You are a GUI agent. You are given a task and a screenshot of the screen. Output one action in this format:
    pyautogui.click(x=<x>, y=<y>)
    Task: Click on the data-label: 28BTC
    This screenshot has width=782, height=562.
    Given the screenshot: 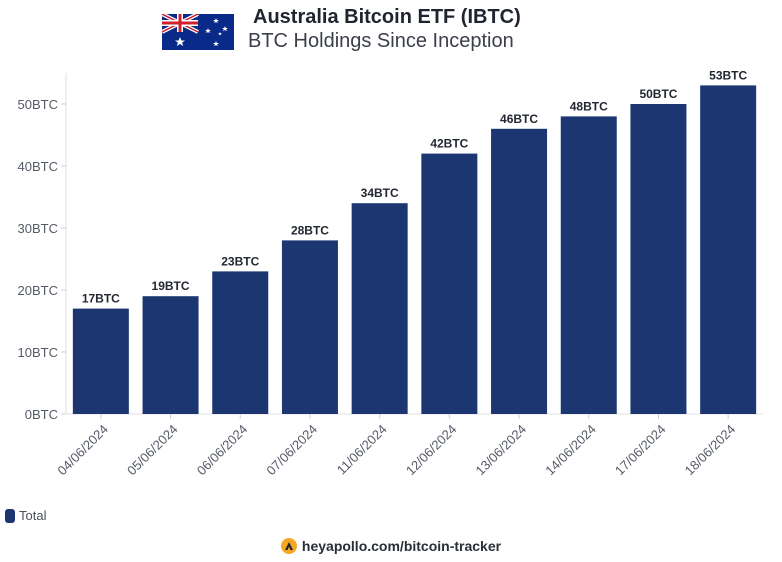 What is the action you would take?
    pyautogui.click(x=310, y=230)
    